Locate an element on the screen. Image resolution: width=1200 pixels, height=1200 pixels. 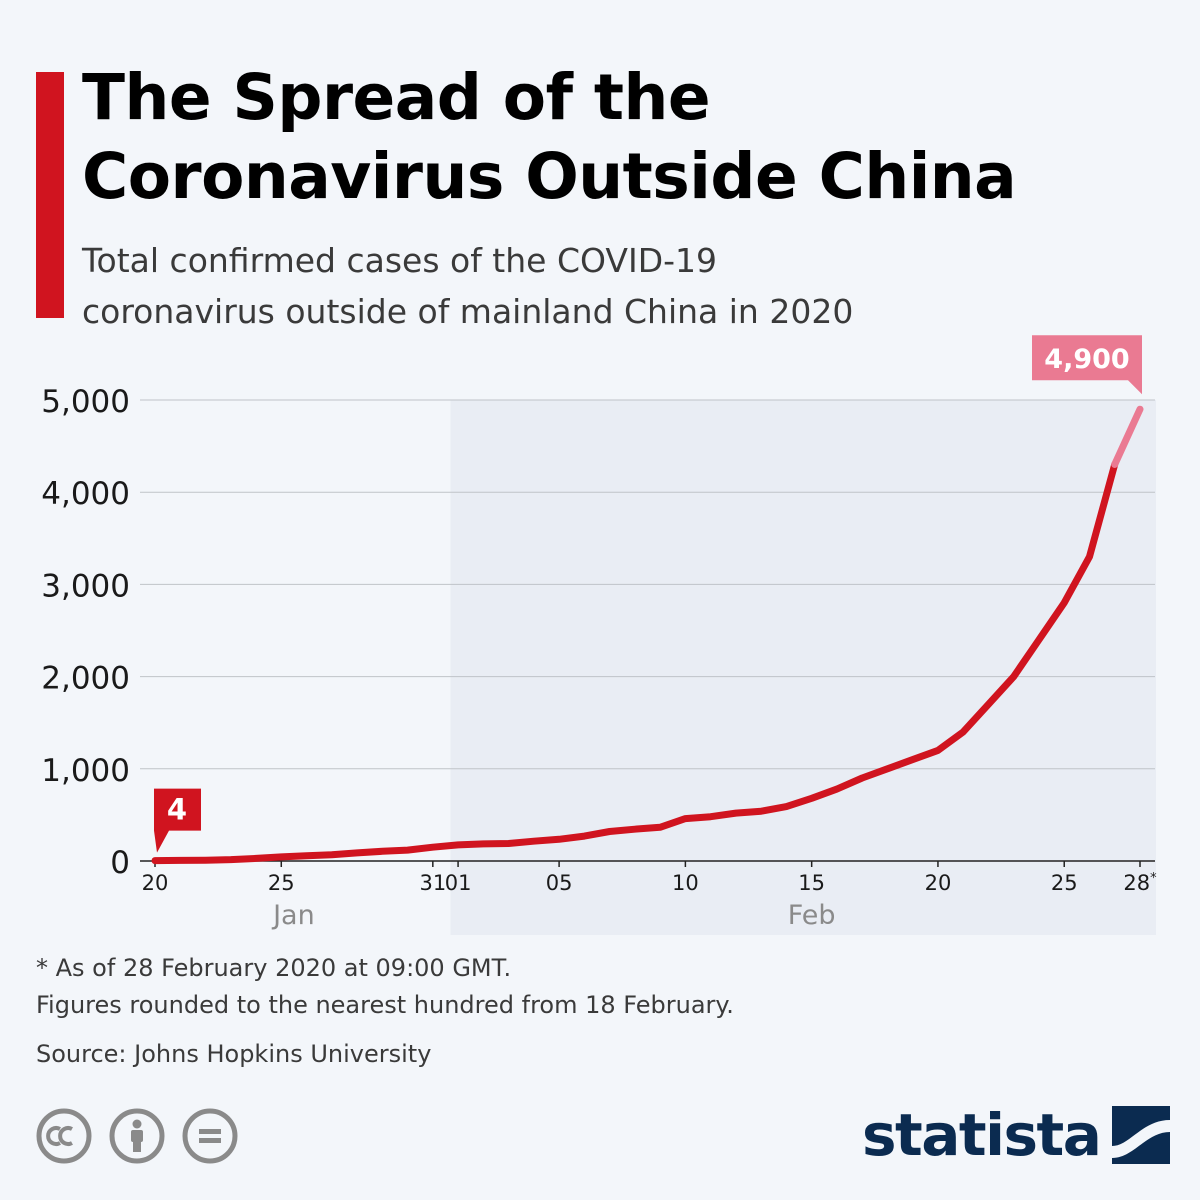
x-tick-label: 10 is located at coordinates (685, 883).